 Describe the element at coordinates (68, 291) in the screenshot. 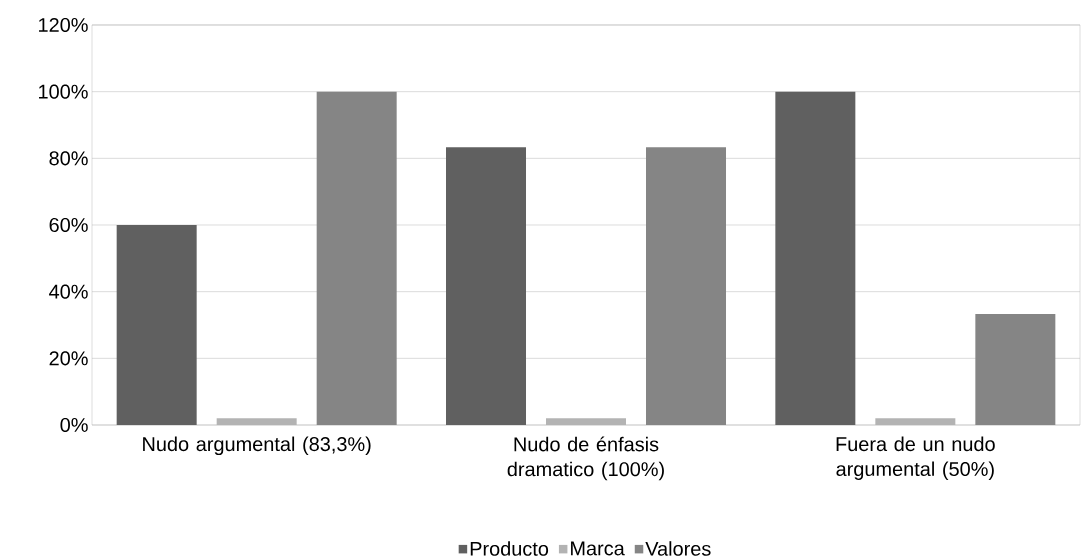

I see `y-tick-label: 40%` at that location.